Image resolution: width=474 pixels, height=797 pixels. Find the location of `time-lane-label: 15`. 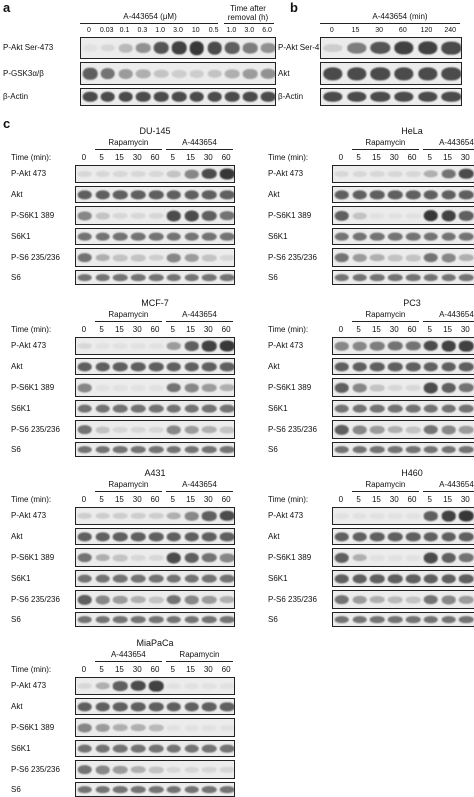

time-lane-label: 15 is located at coordinates (447, 157).